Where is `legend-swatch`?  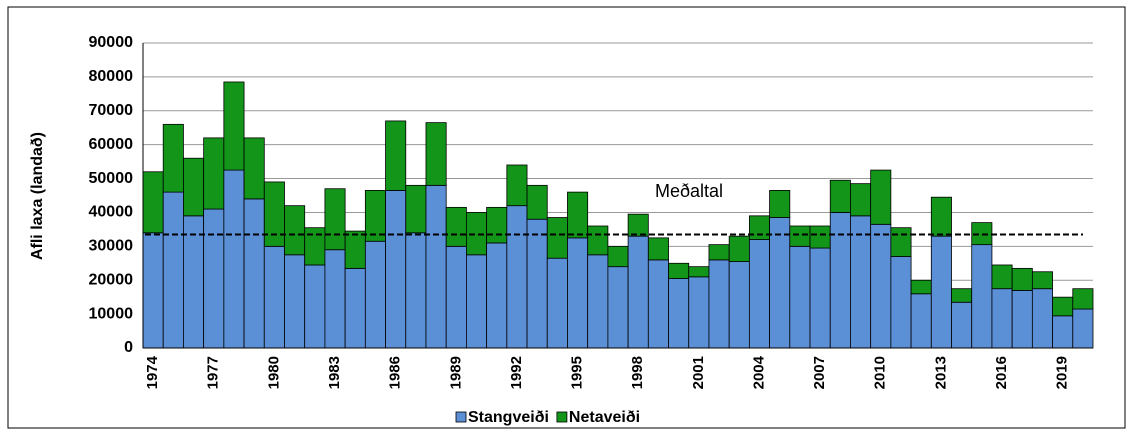
legend-swatch is located at coordinates (562, 417).